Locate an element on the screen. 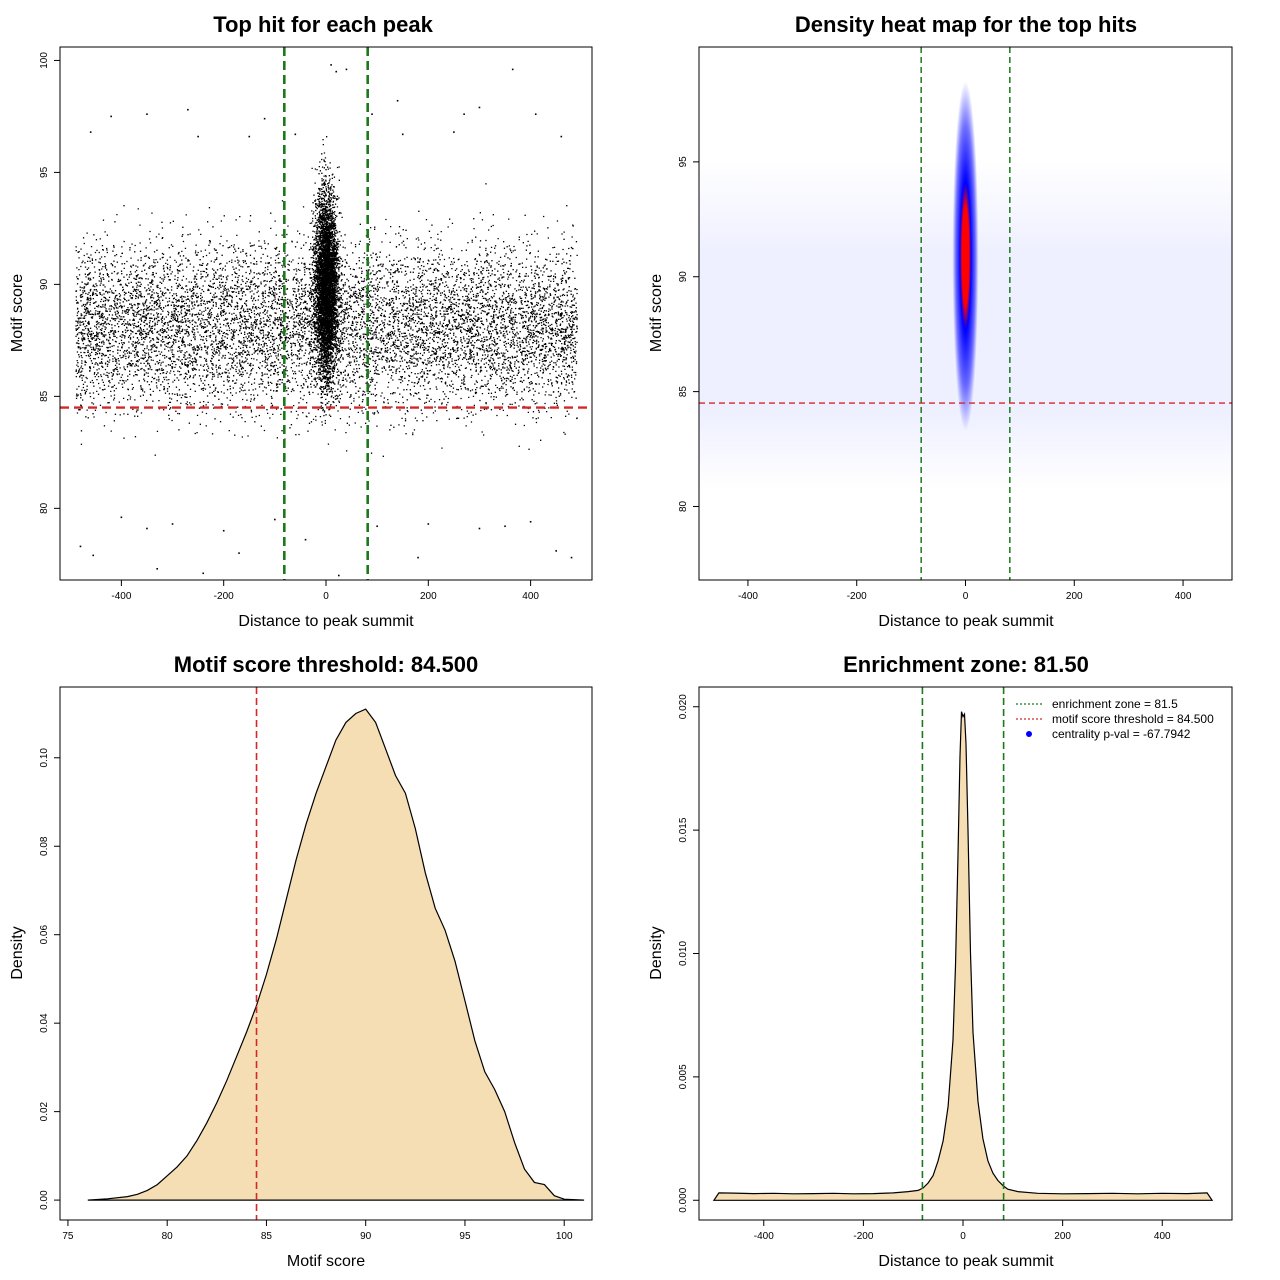  scatter-point-cloud is located at coordinates (326, 296).